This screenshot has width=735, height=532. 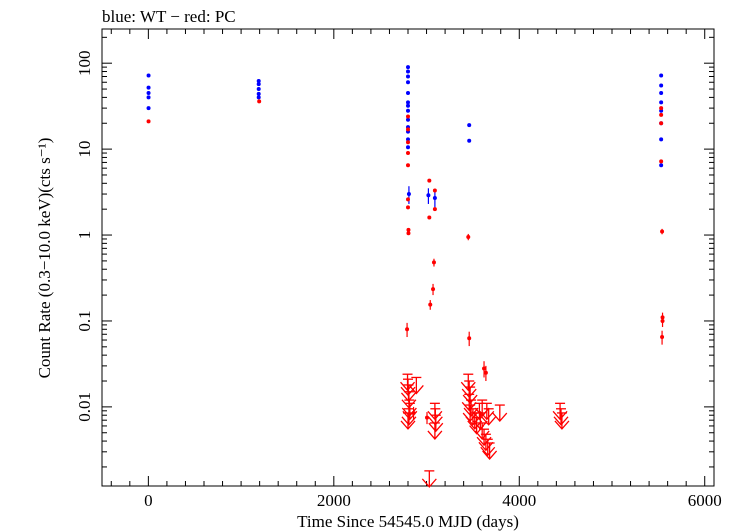 What do you see at coordinates (519, 500) in the screenshot?
I see `x-tick-label: 4000` at bounding box center [519, 500].